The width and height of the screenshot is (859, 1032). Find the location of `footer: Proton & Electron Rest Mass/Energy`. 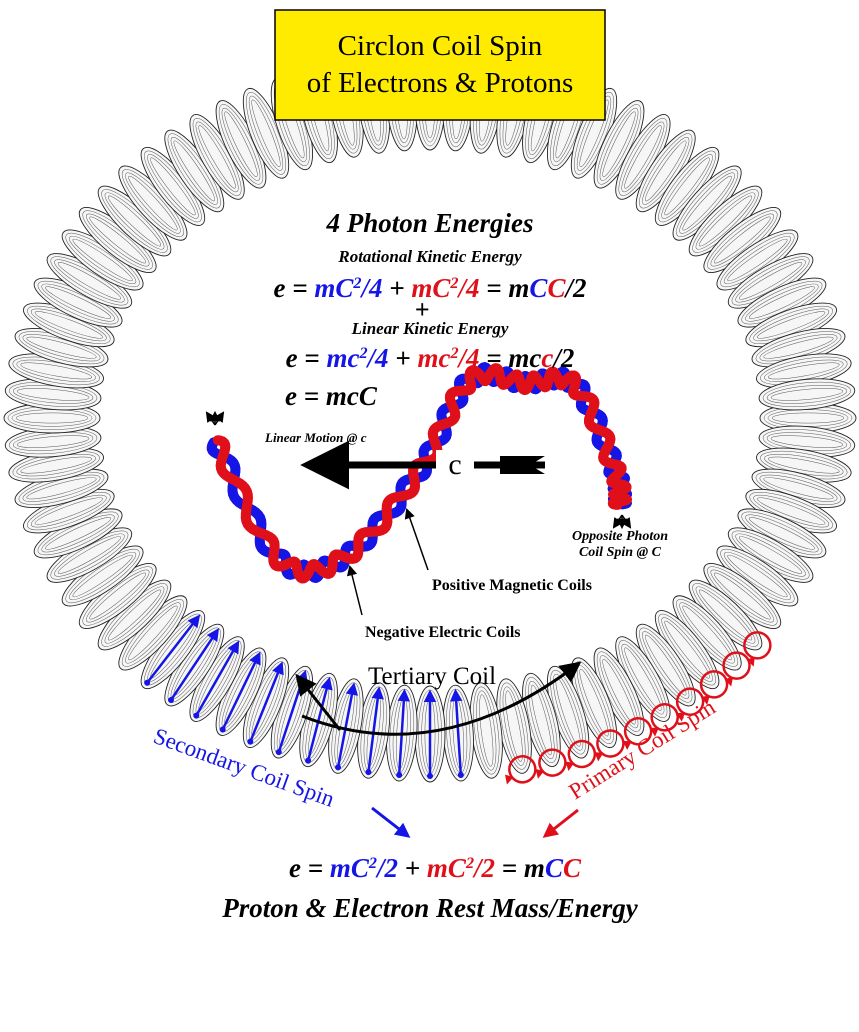

footer: Proton & Electron Rest Mass/Energy is located at coordinates (430, 908).